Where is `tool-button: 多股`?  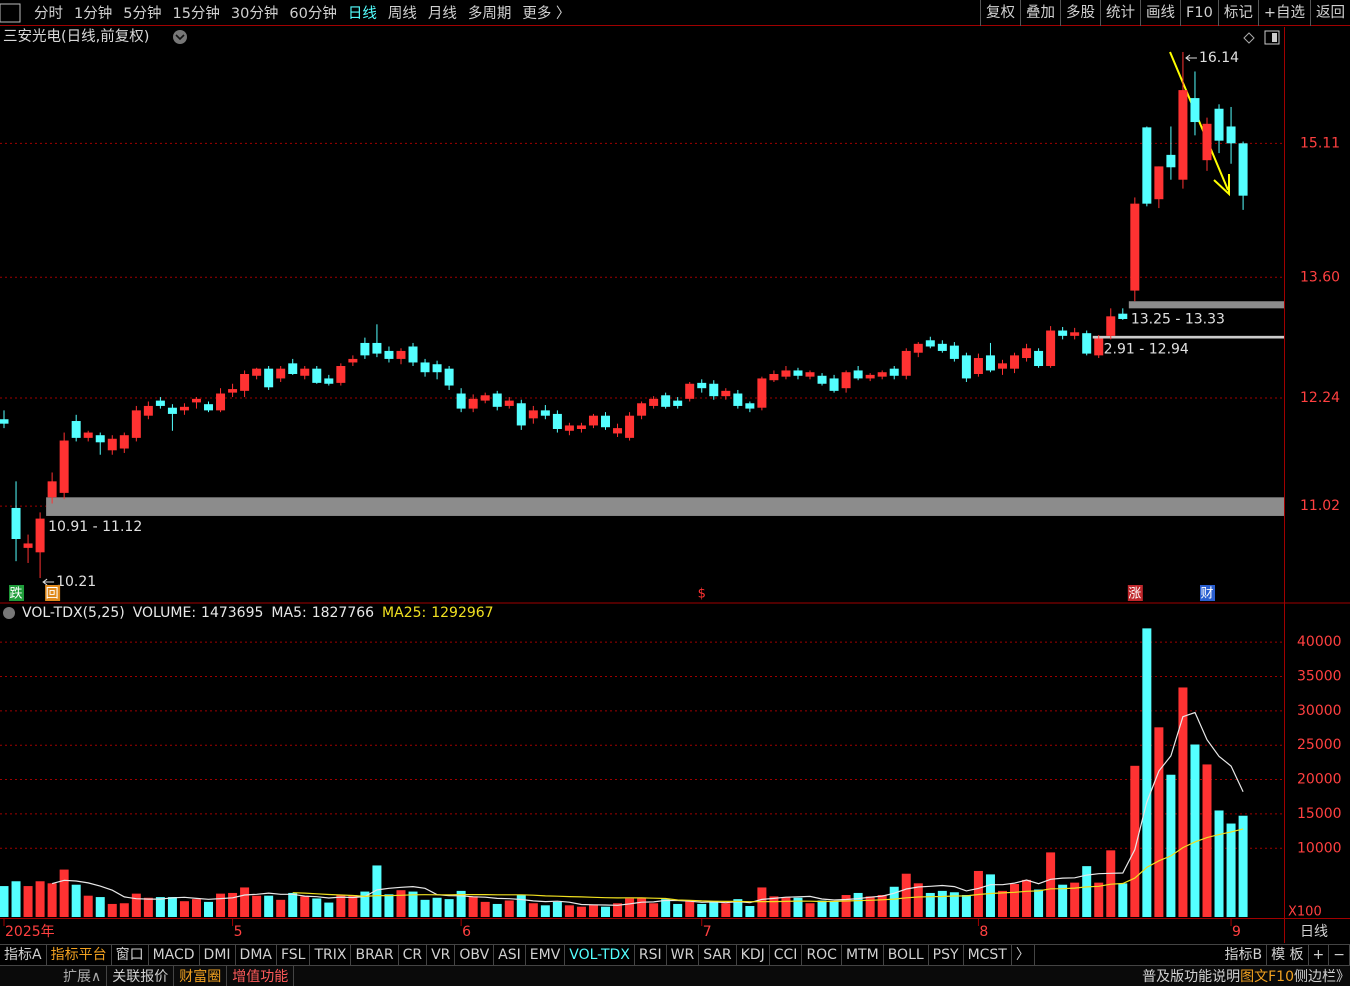 tool-button: 多股 is located at coordinates (1080, 13).